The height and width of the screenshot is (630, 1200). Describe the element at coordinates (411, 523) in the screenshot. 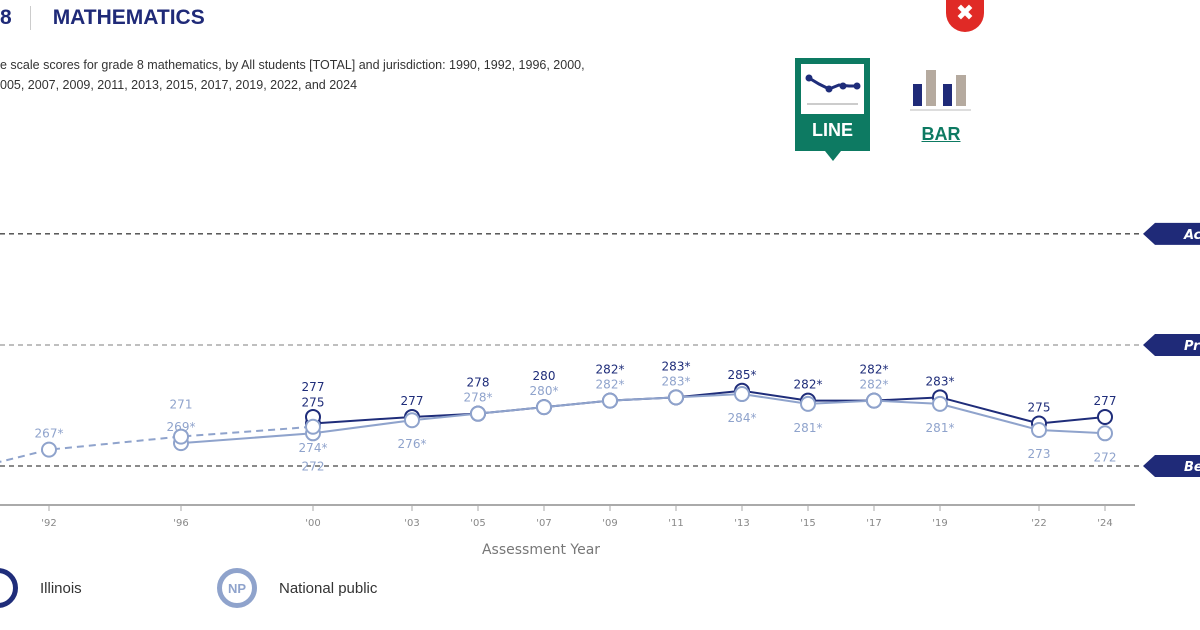

I see `x-tick-label: '03` at that location.